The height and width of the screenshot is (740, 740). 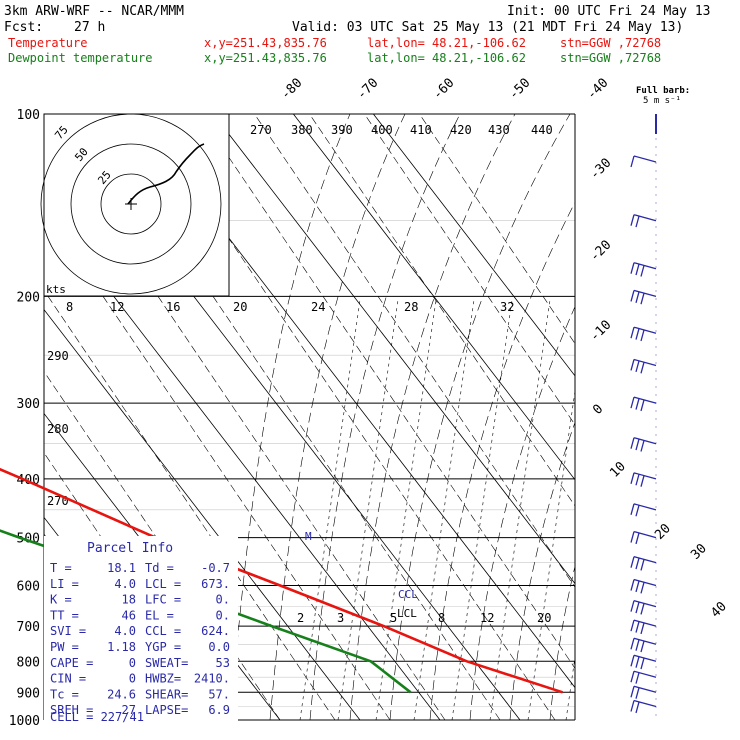 I want to click on theta-e-label: 270, so click(x=58, y=501).